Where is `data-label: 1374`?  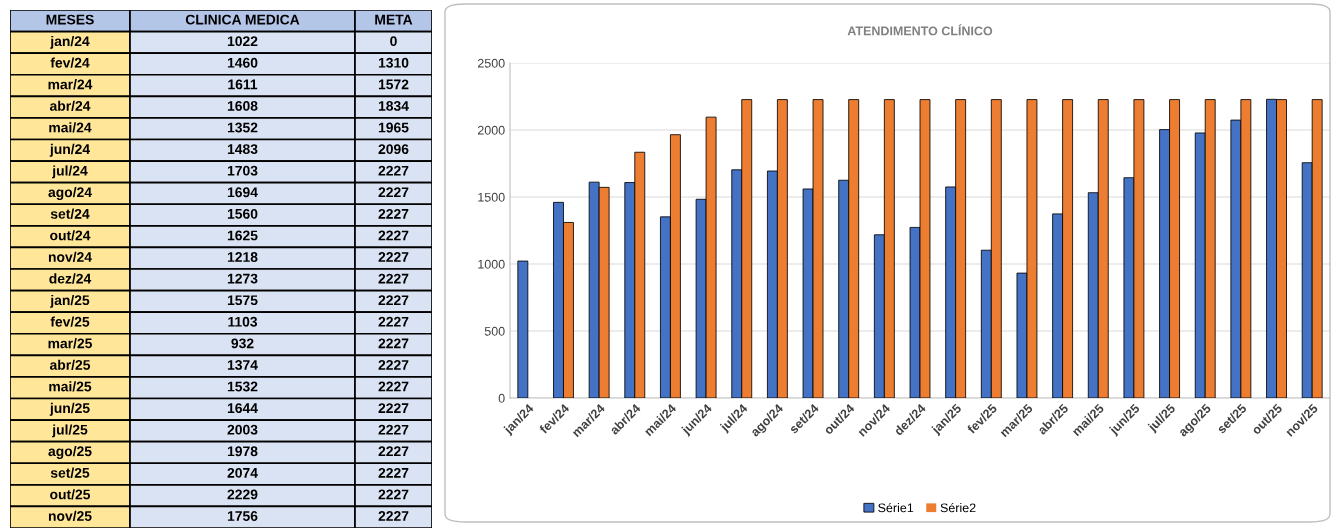
data-label: 1374 is located at coordinates (242, 365).